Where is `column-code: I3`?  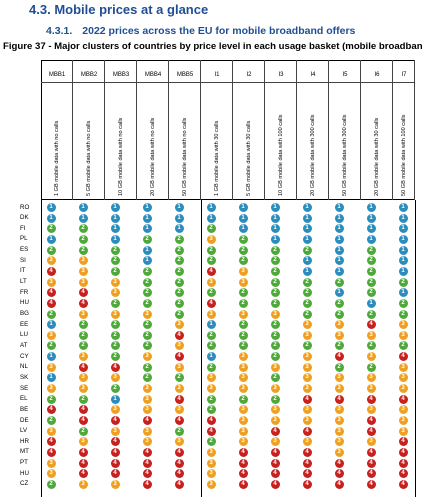
column-code: I3 is located at coordinates (281, 75).